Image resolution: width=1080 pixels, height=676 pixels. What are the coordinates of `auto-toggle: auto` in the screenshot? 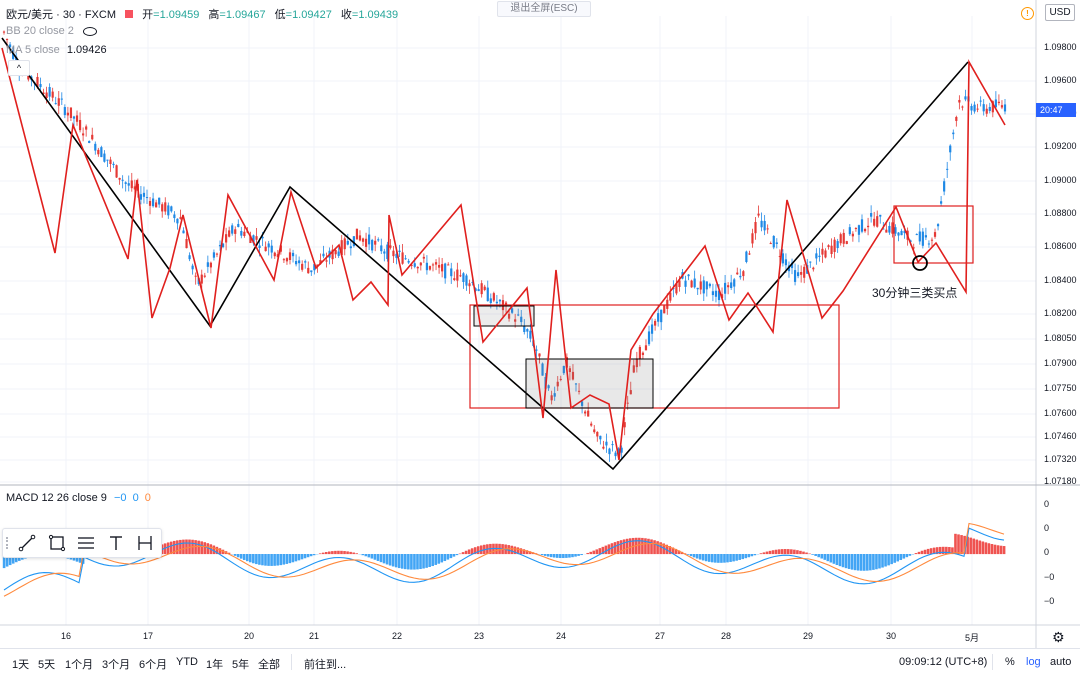 It's located at (1060, 662).